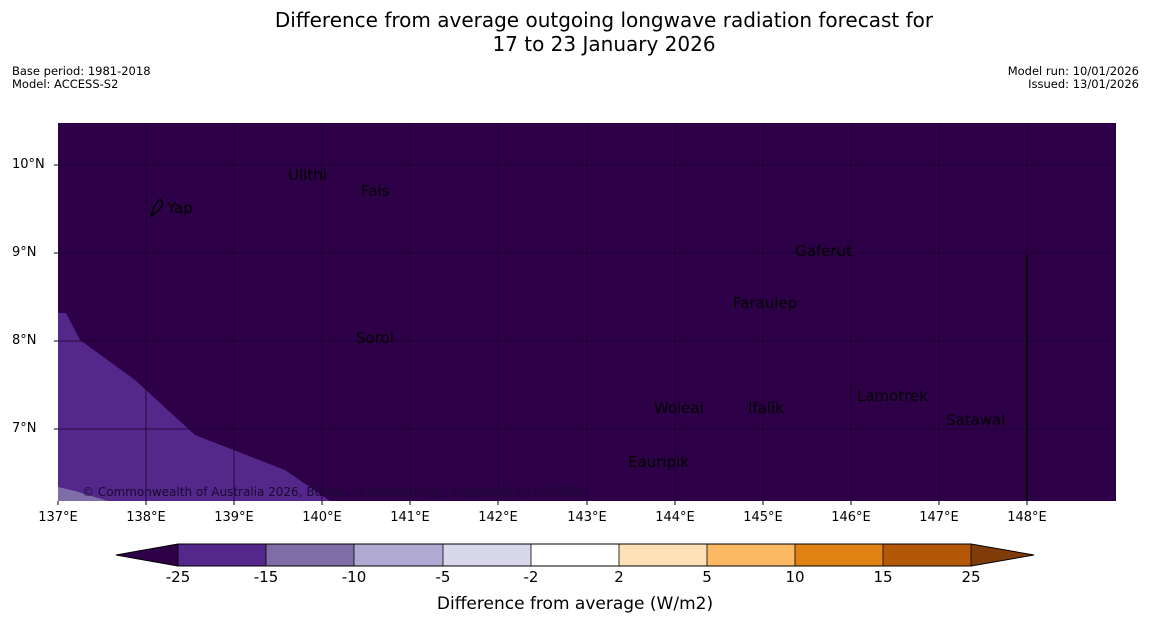 Image resolution: width=1150 pixels, height=644 pixels. What do you see at coordinates (883, 577) in the screenshot?
I see `colorbar-tick-label: 15` at bounding box center [883, 577].